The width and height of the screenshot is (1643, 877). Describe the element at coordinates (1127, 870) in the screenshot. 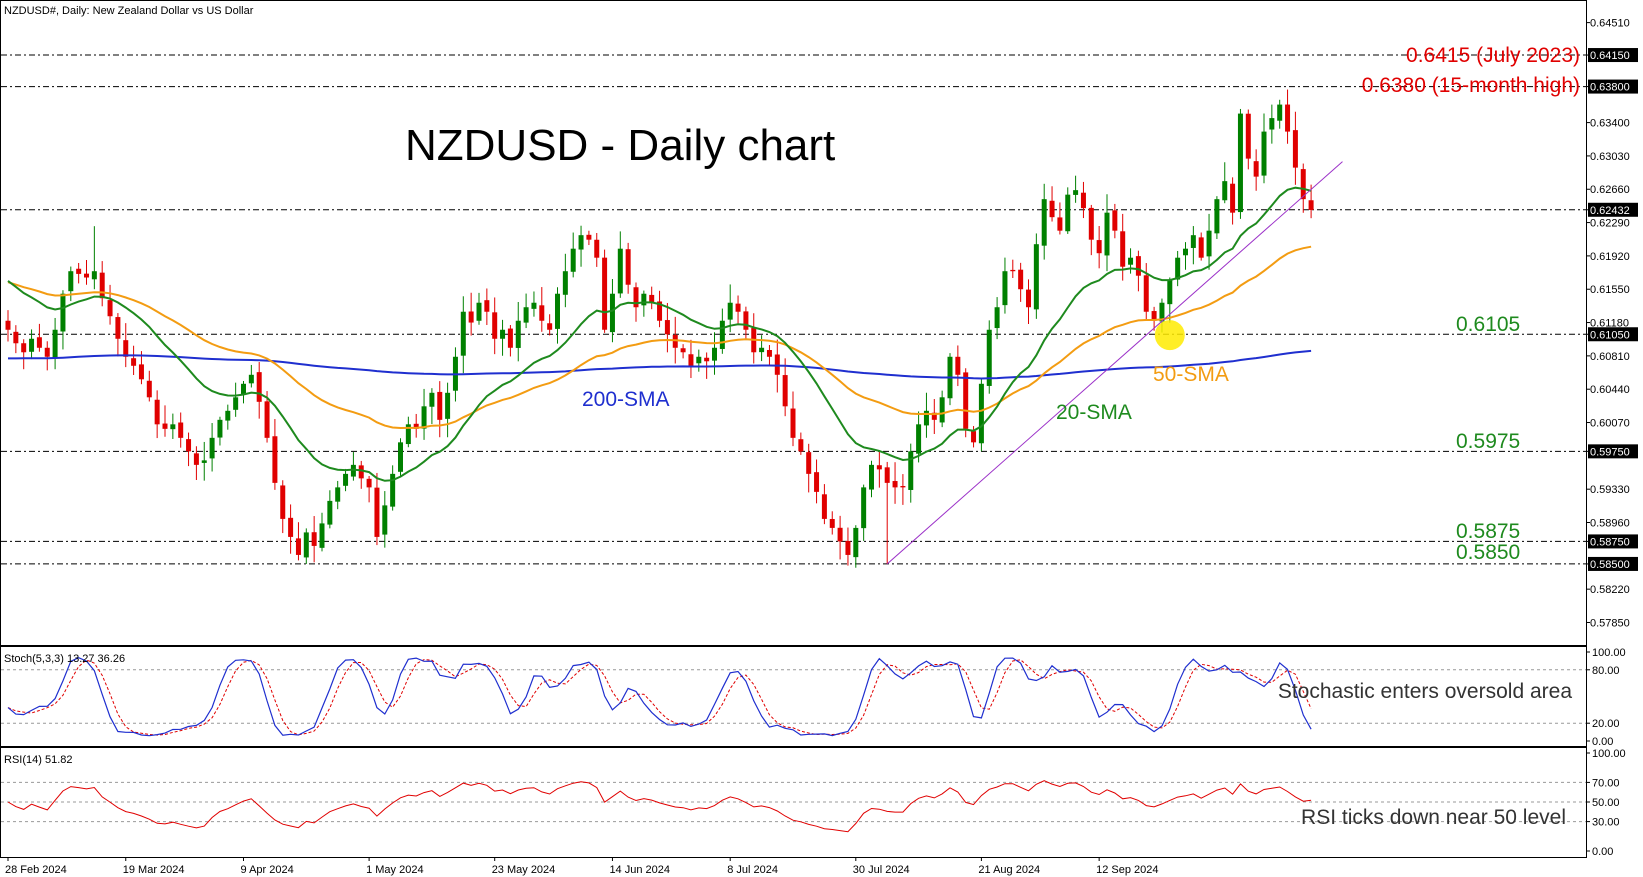

I see `time-tick-label: 12 Sep 2024` at that location.